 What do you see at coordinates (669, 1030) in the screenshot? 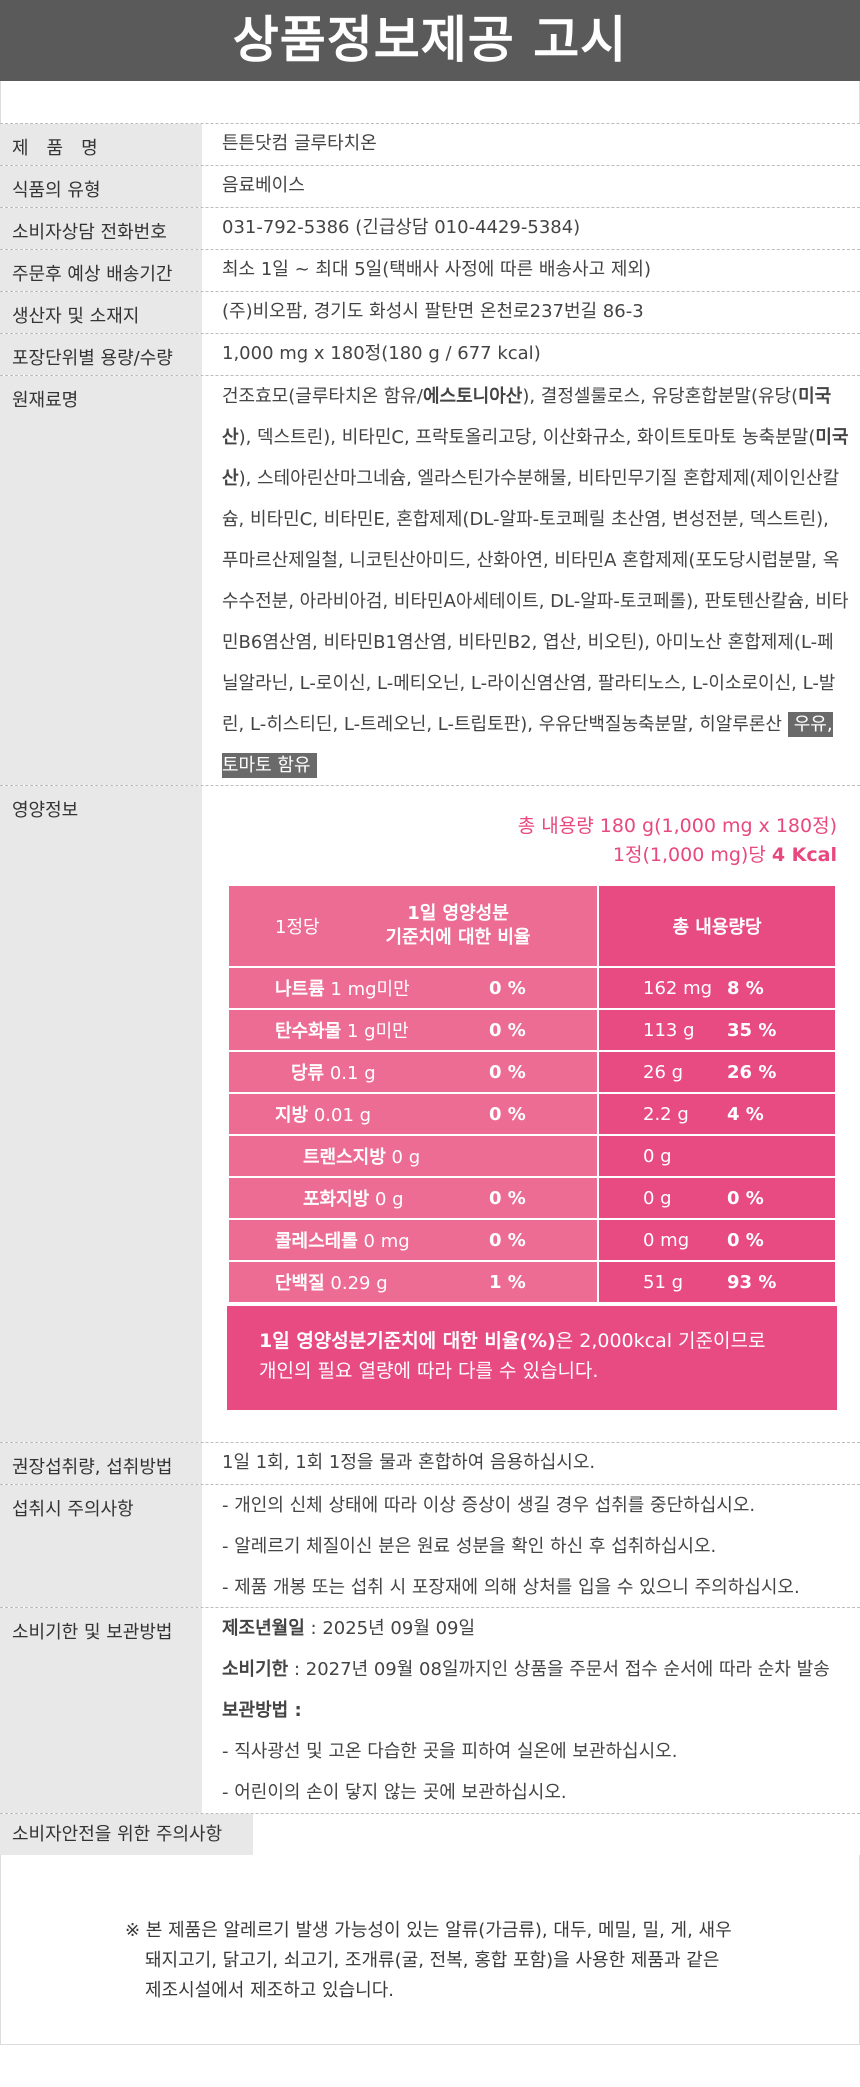
I see `nutrient-total: 113 g` at bounding box center [669, 1030].